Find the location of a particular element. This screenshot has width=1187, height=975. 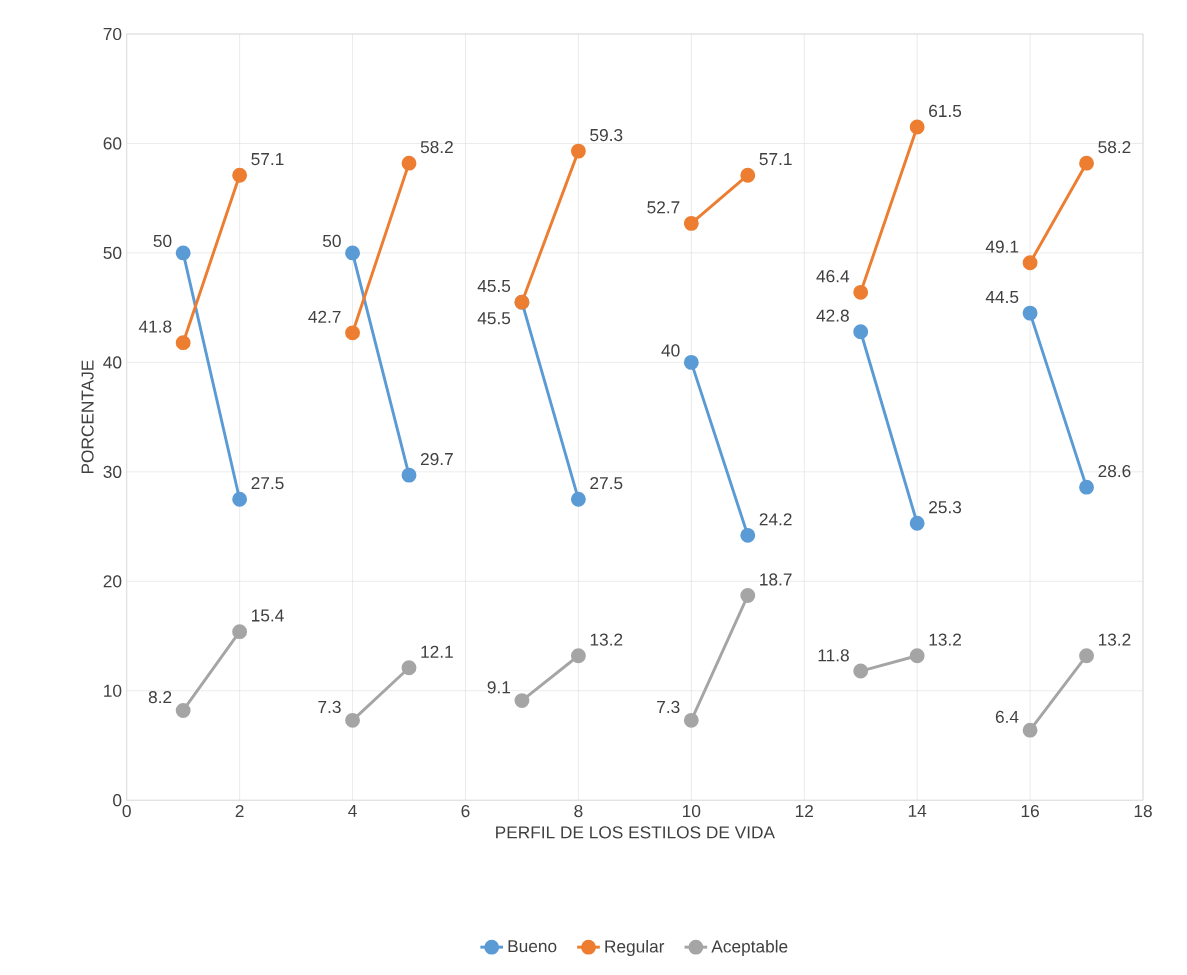

x-tick-label: 18 is located at coordinates (1143, 811).